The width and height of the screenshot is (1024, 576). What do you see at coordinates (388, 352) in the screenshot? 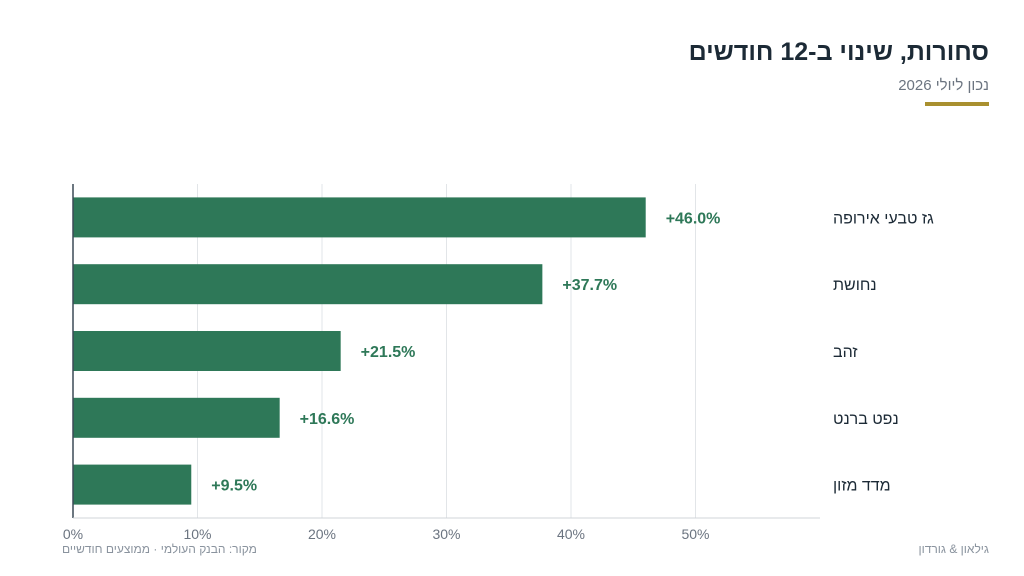
I see `value-label: +21.5%` at bounding box center [388, 352].